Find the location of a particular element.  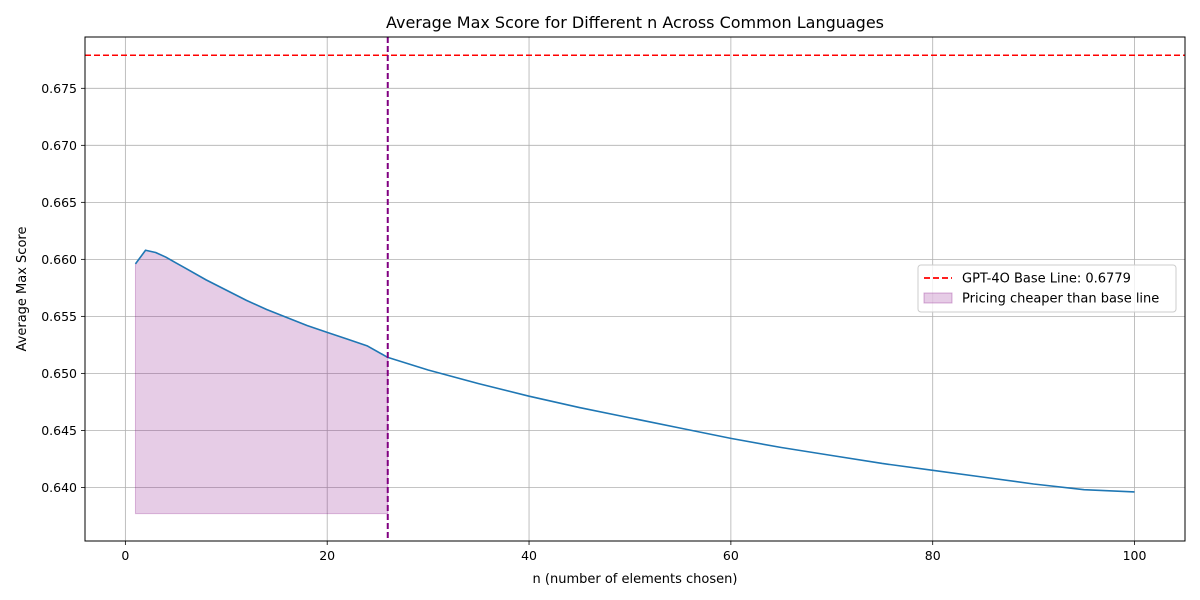

y-tick-label: 0.675 is located at coordinates (59, 88).